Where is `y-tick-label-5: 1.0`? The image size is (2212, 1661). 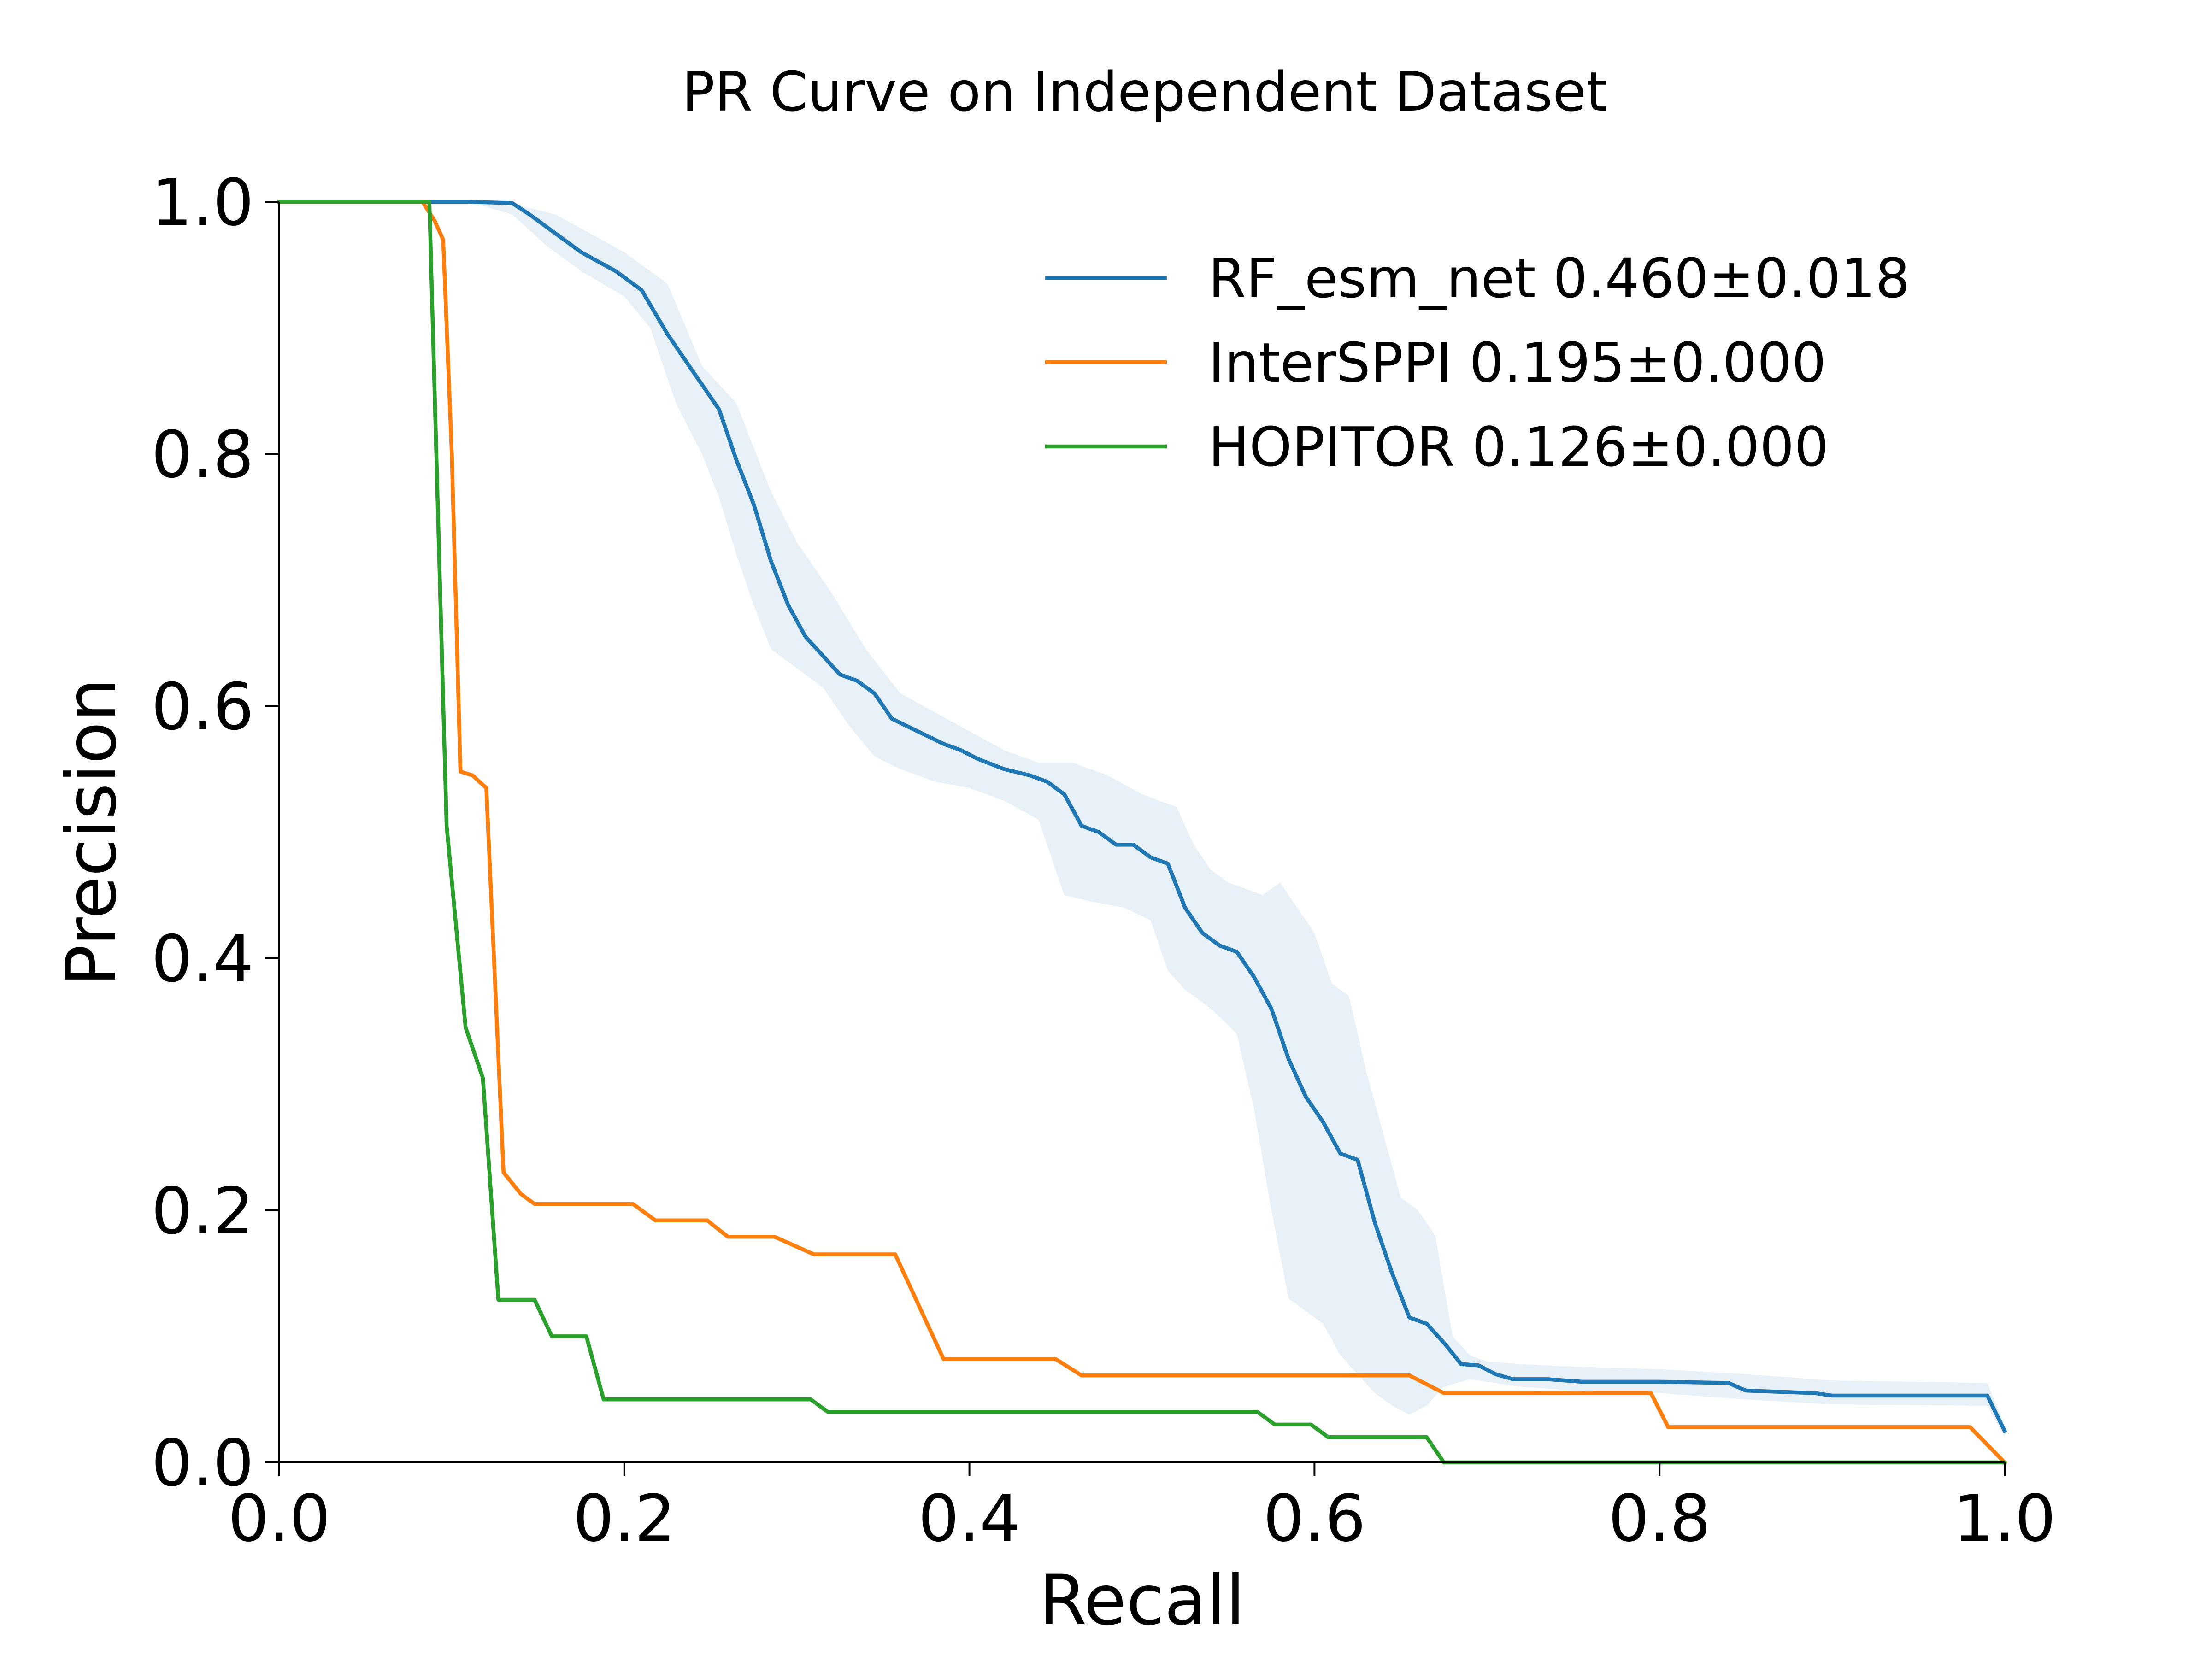
y-tick-label-5: 1.0 is located at coordinates (202, 203).